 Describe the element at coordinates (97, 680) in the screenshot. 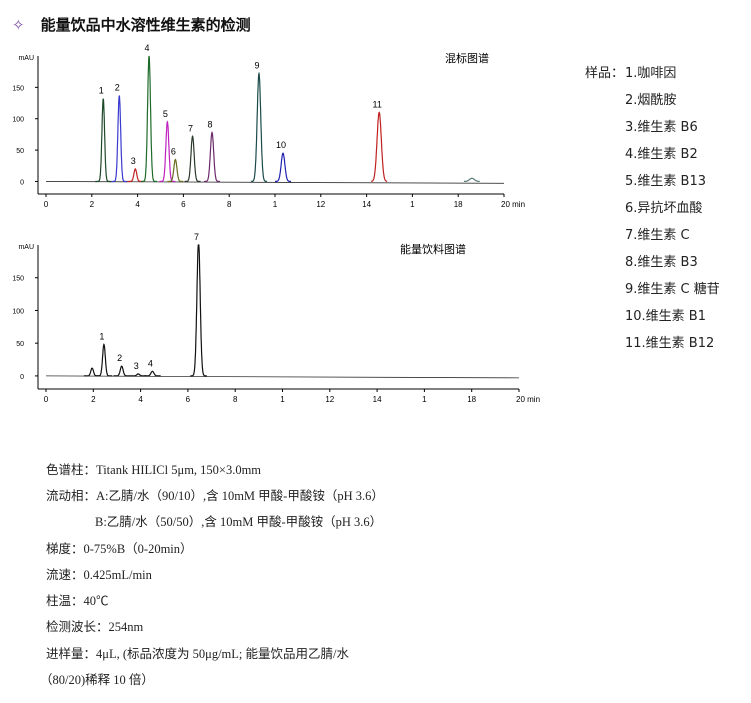

I see `condition-dilution: （80/20)稀释 10 倍）` at that location.